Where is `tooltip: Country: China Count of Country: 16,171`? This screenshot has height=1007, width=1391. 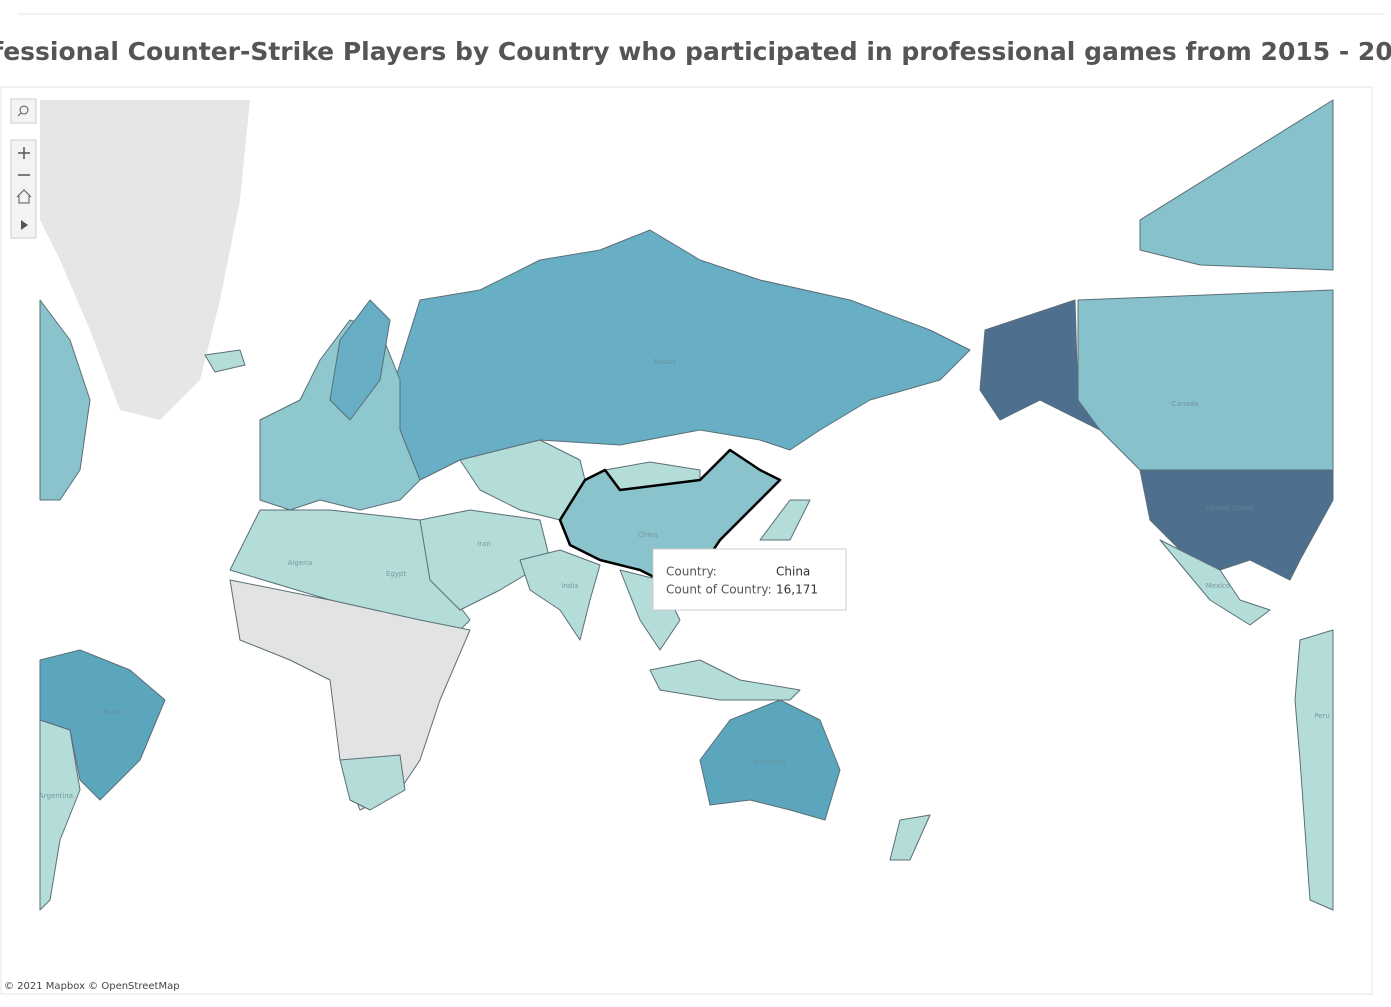
tooltip: Country: China Count of Country: 16,171 is located at coordinates (749, 579).